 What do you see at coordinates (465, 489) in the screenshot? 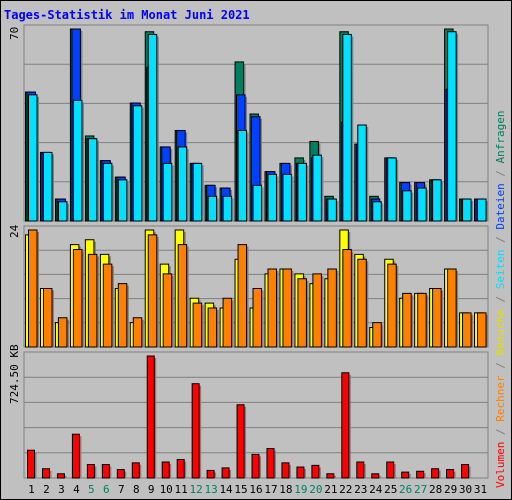
I see `x-tick-label: 30` at bounding box center [465, 489].